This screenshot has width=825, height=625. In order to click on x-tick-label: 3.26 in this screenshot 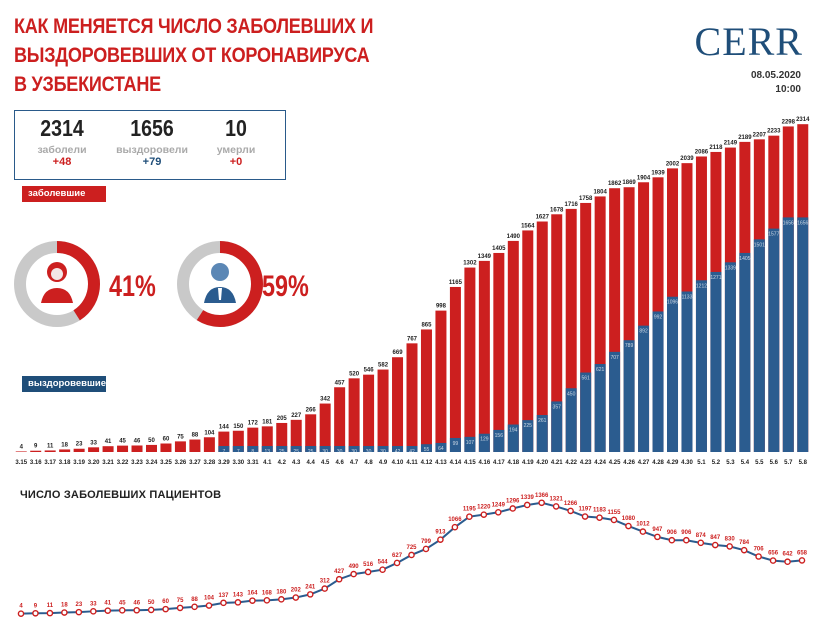, I will do `click(181, 463)`.